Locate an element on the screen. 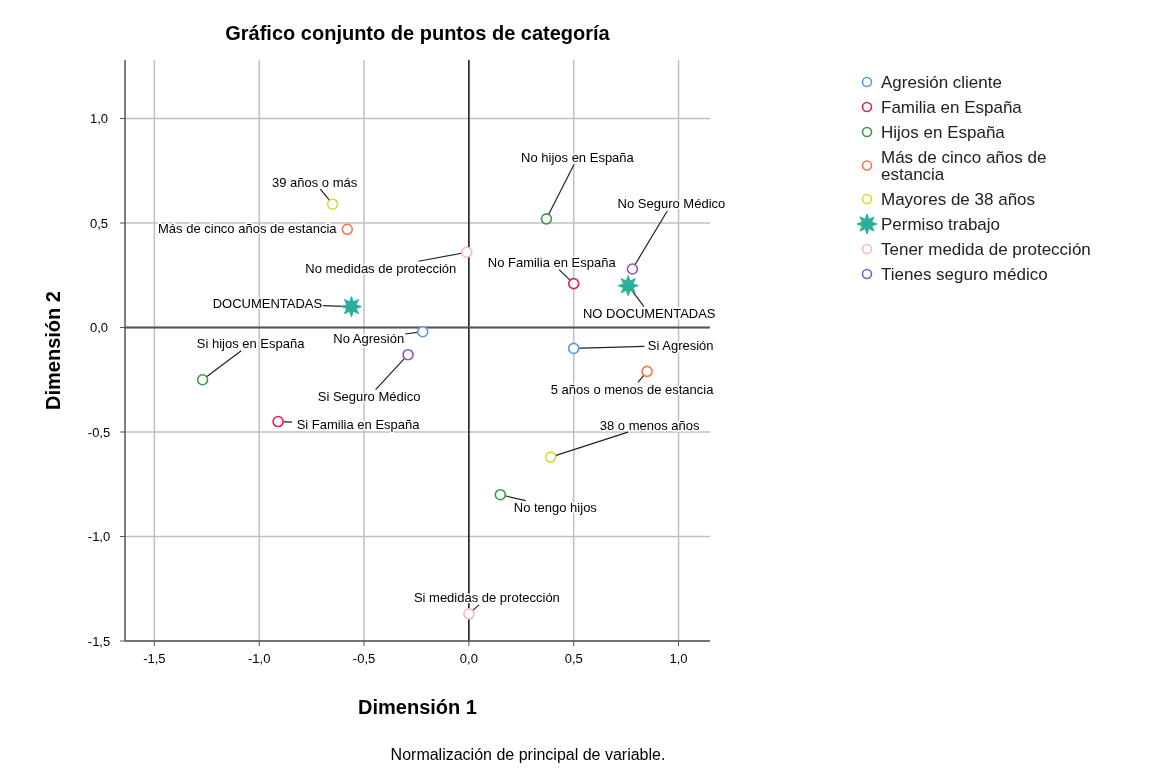  x-tick-label: 1,0 is located at coordinates (678, 658).